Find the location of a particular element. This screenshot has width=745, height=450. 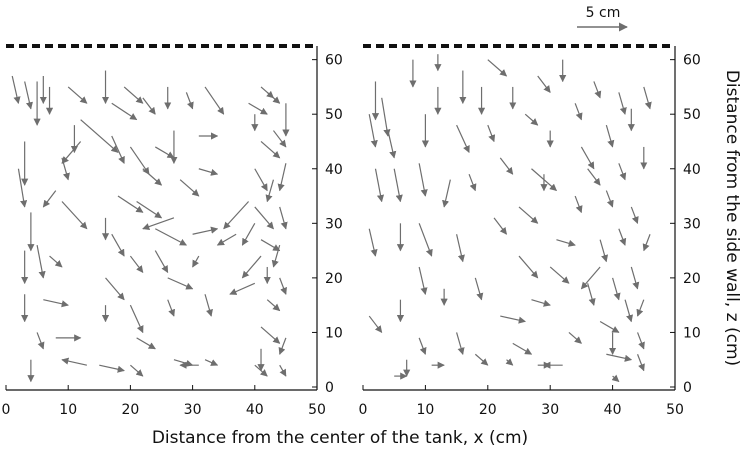

right-x-tick-label: 10 is located at coordinates (425, 410).